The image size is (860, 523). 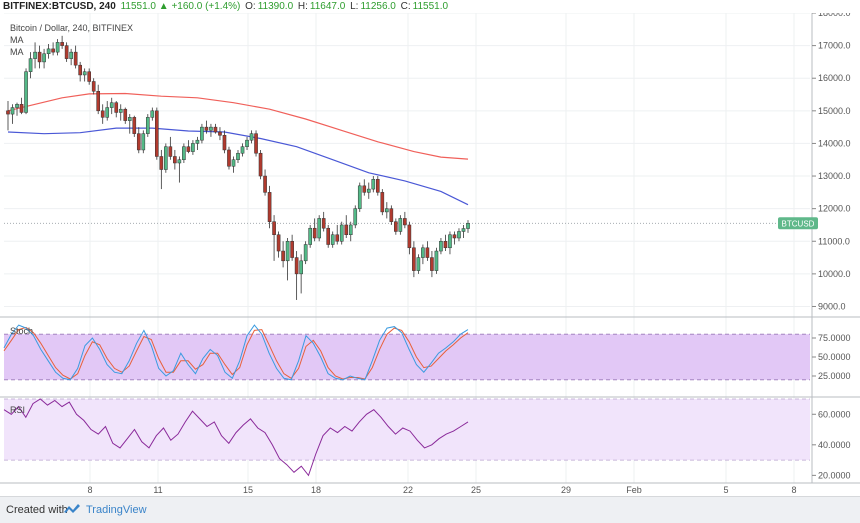 I want to click on footer: Created with TradingView, so click(x=430, y=509).